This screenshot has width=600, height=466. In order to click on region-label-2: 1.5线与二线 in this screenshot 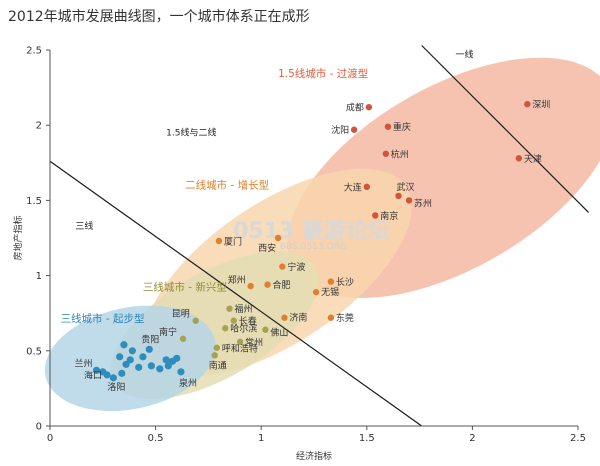, I will do `click(191, 133)`.